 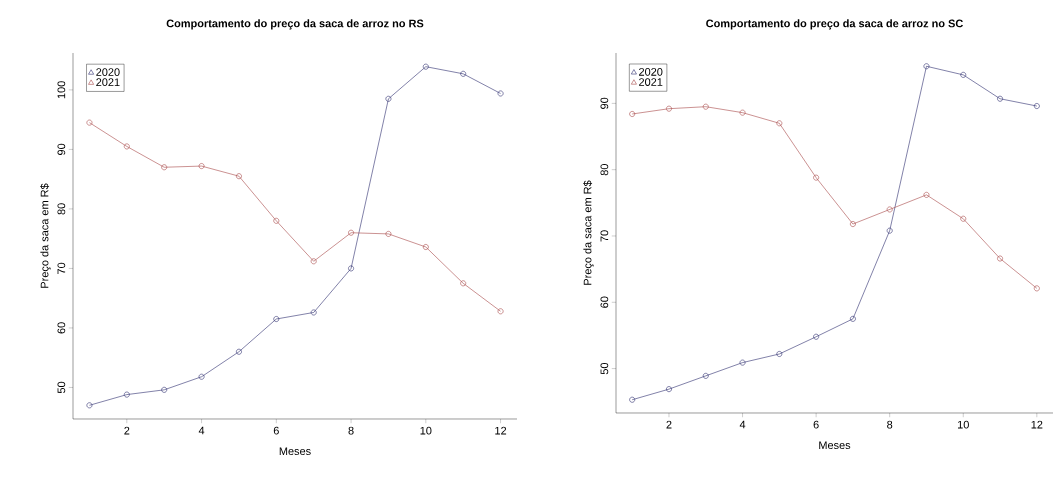 What do you see at coordinates (834, 24) in the screenshot?
I see `chart-title: Comportamento do preço da saca de arroz no SC` at bounding box center [834, 24].